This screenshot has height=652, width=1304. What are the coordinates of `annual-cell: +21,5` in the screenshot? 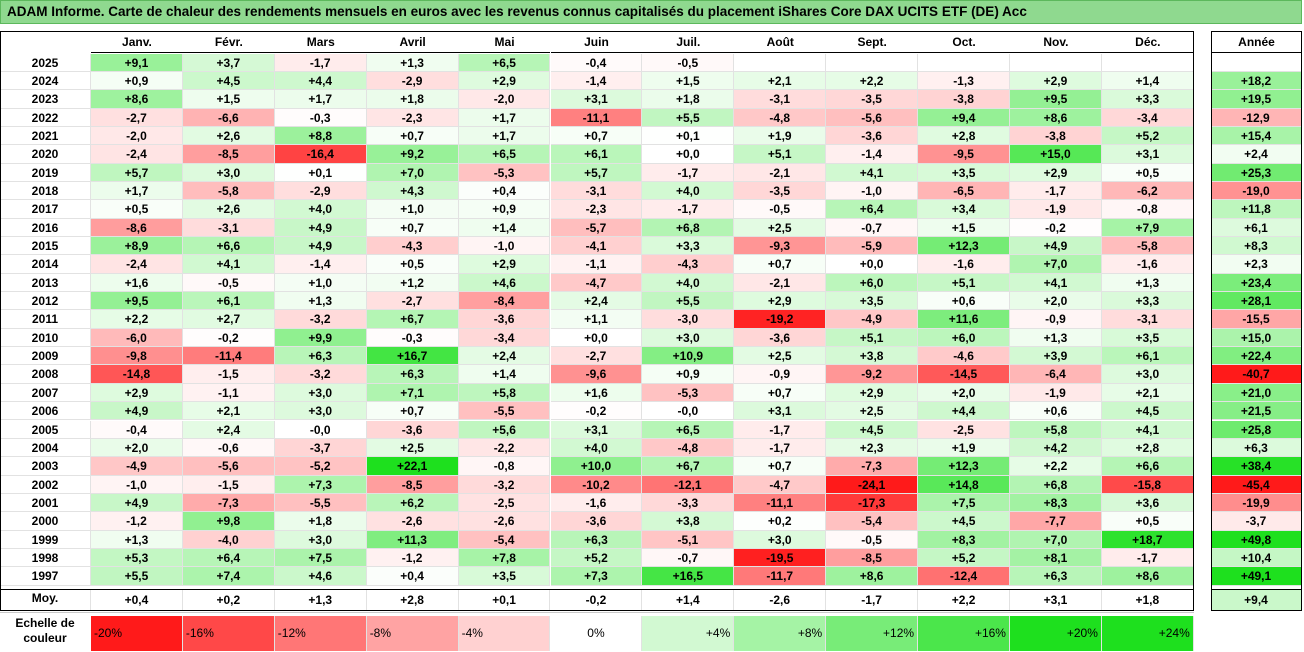 It's located at (1256, 411).